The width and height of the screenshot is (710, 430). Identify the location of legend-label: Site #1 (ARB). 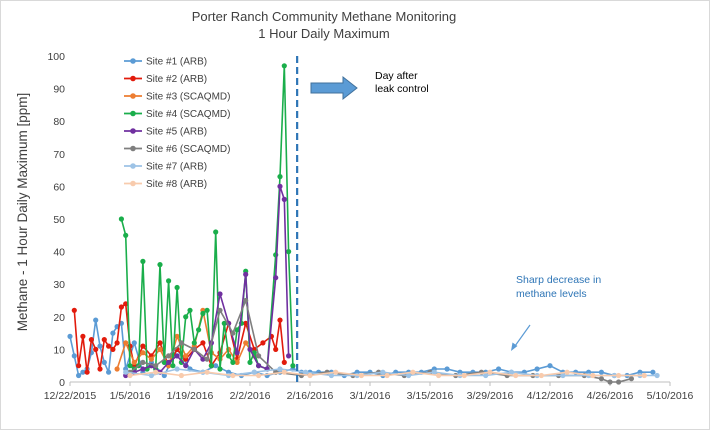
(176, 62).